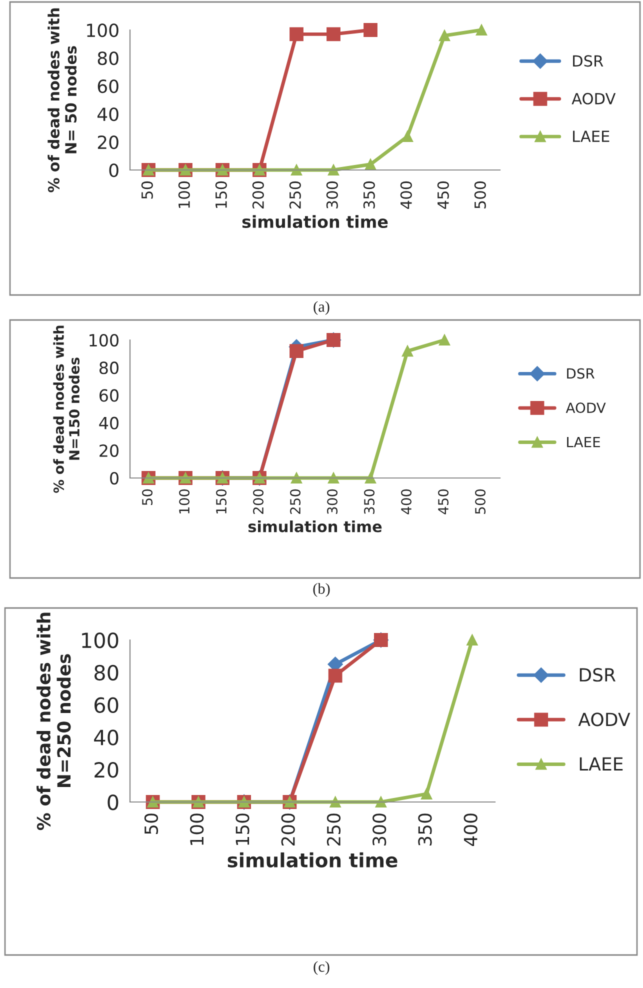  I want to click on text: (a), so click(322, 308).